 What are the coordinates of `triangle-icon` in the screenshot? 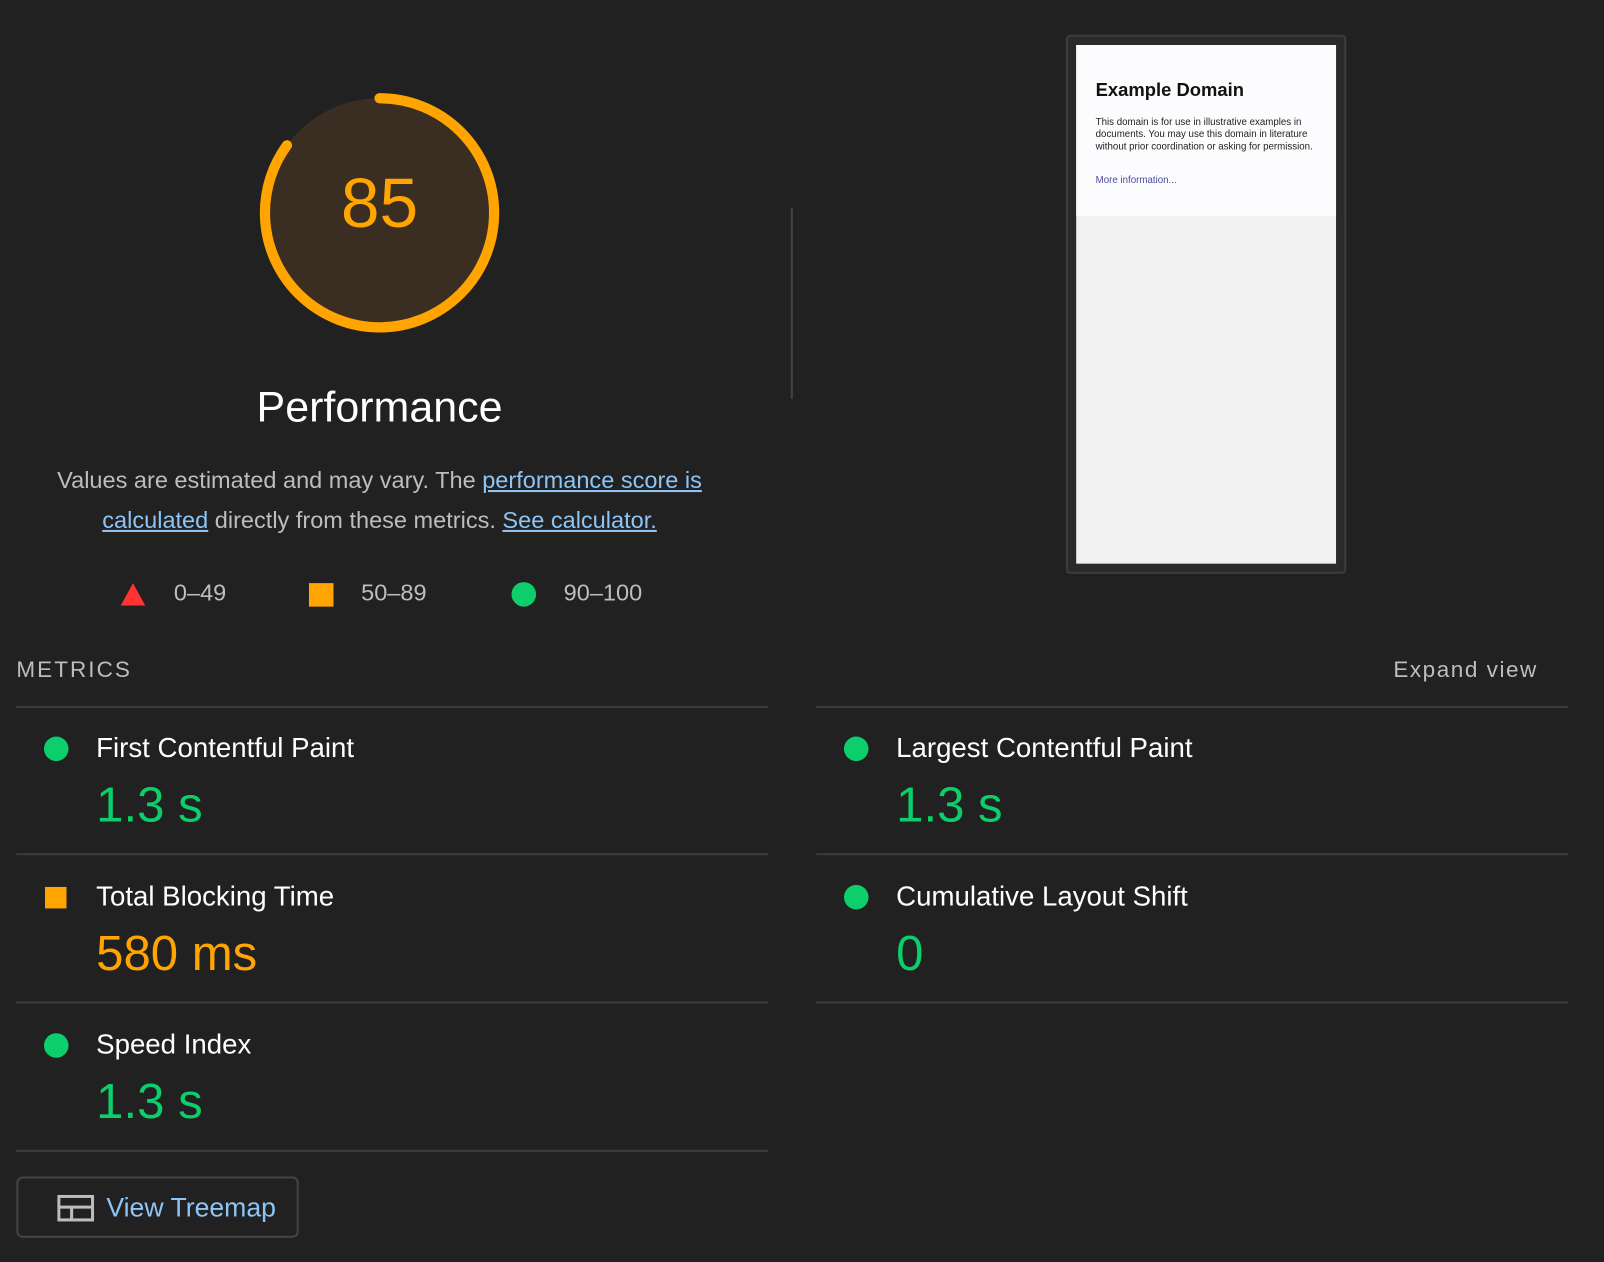 It's located at (133, 594).